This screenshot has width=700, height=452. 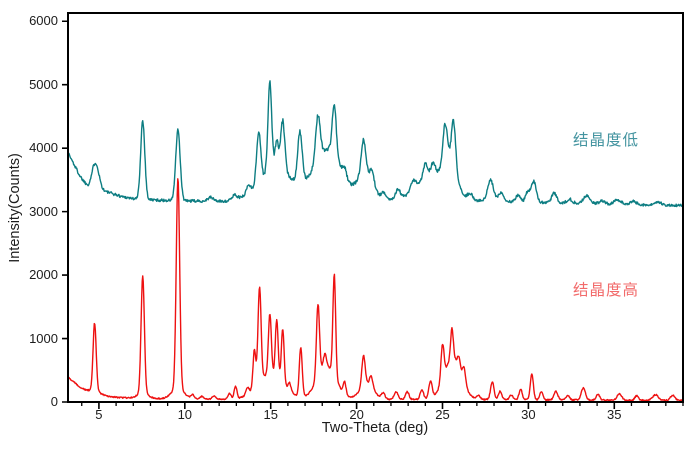 What do you see at coordinates (43, 21) in the screenshot?
I see `y-tick-label: 6000` at bounding box center [43, 21].